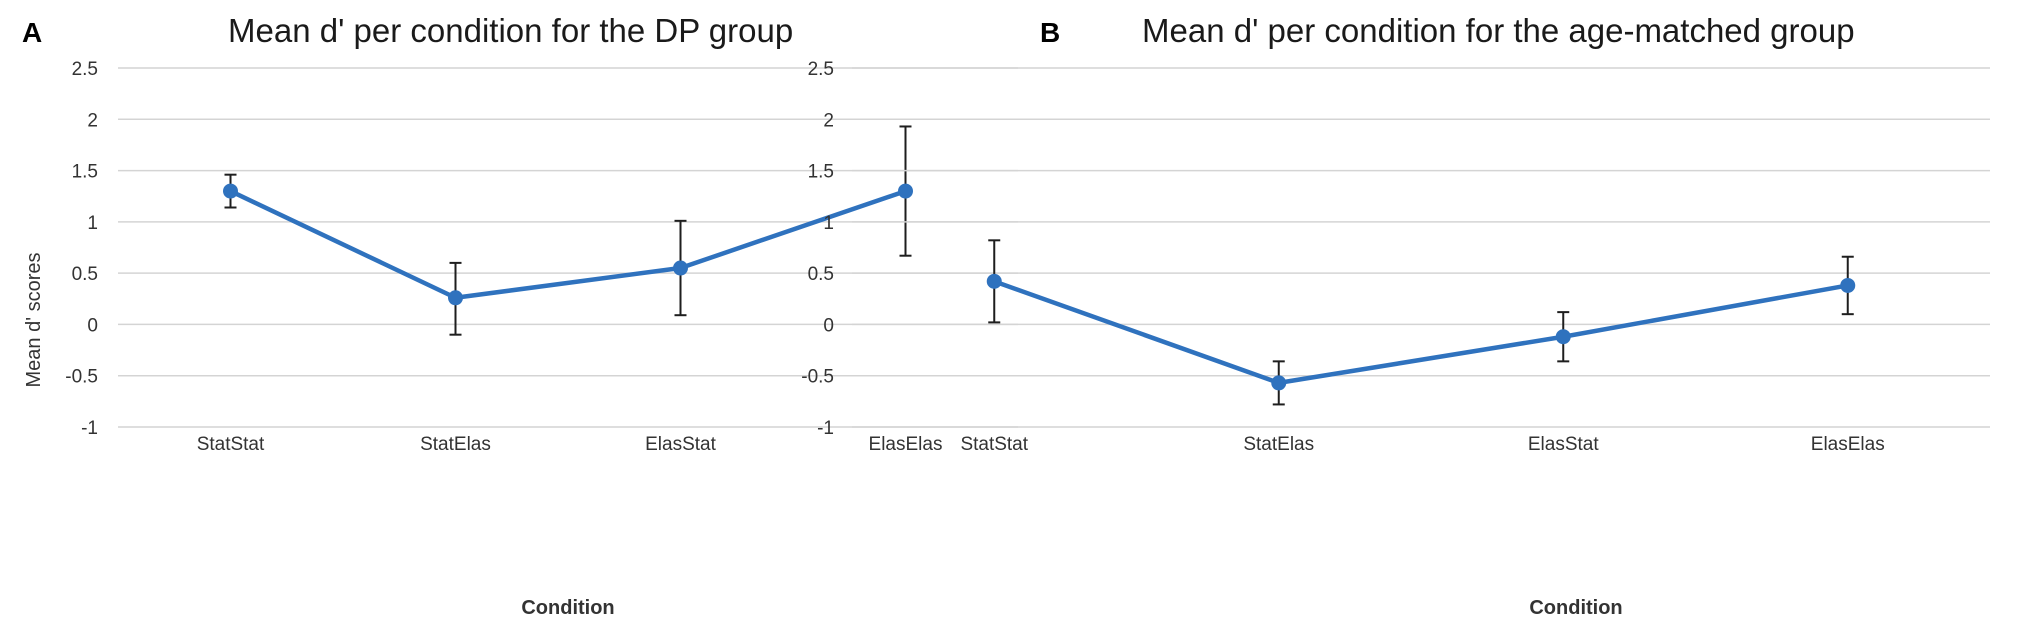  Describe the element at coordinates (680, 444) in the screenshot. I see `x-tick-label-a: ElasStat` at that location.